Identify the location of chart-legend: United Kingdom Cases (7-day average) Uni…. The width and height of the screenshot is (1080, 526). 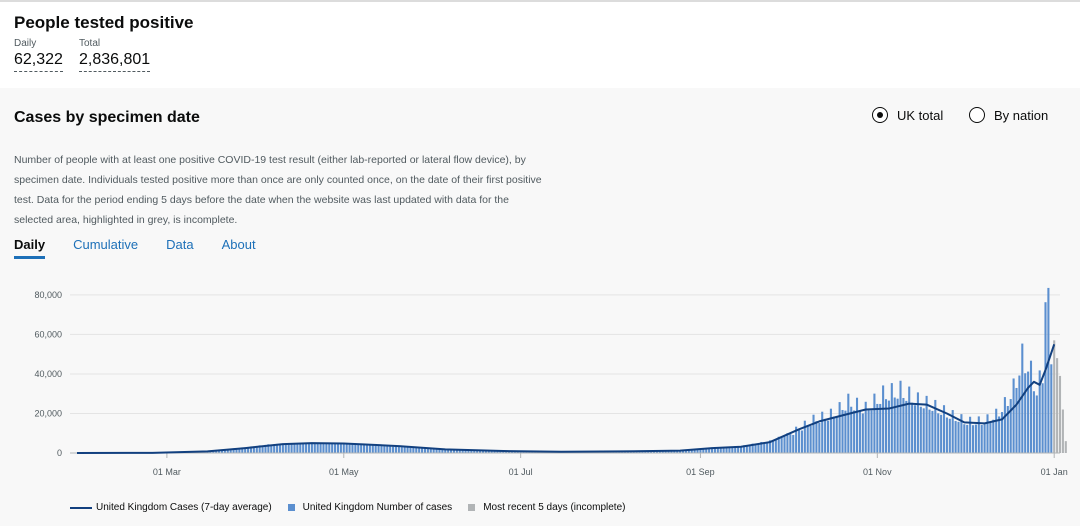
(355, 507).